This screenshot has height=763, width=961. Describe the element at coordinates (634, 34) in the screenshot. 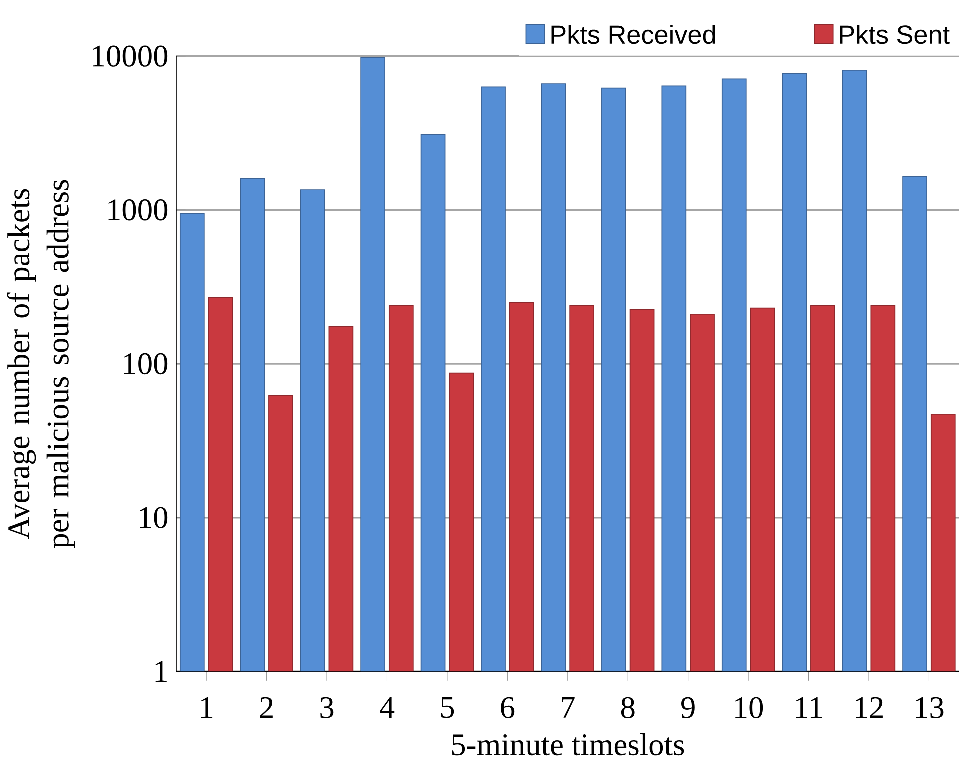

I see `legend-label: Pkts Received` at that location.